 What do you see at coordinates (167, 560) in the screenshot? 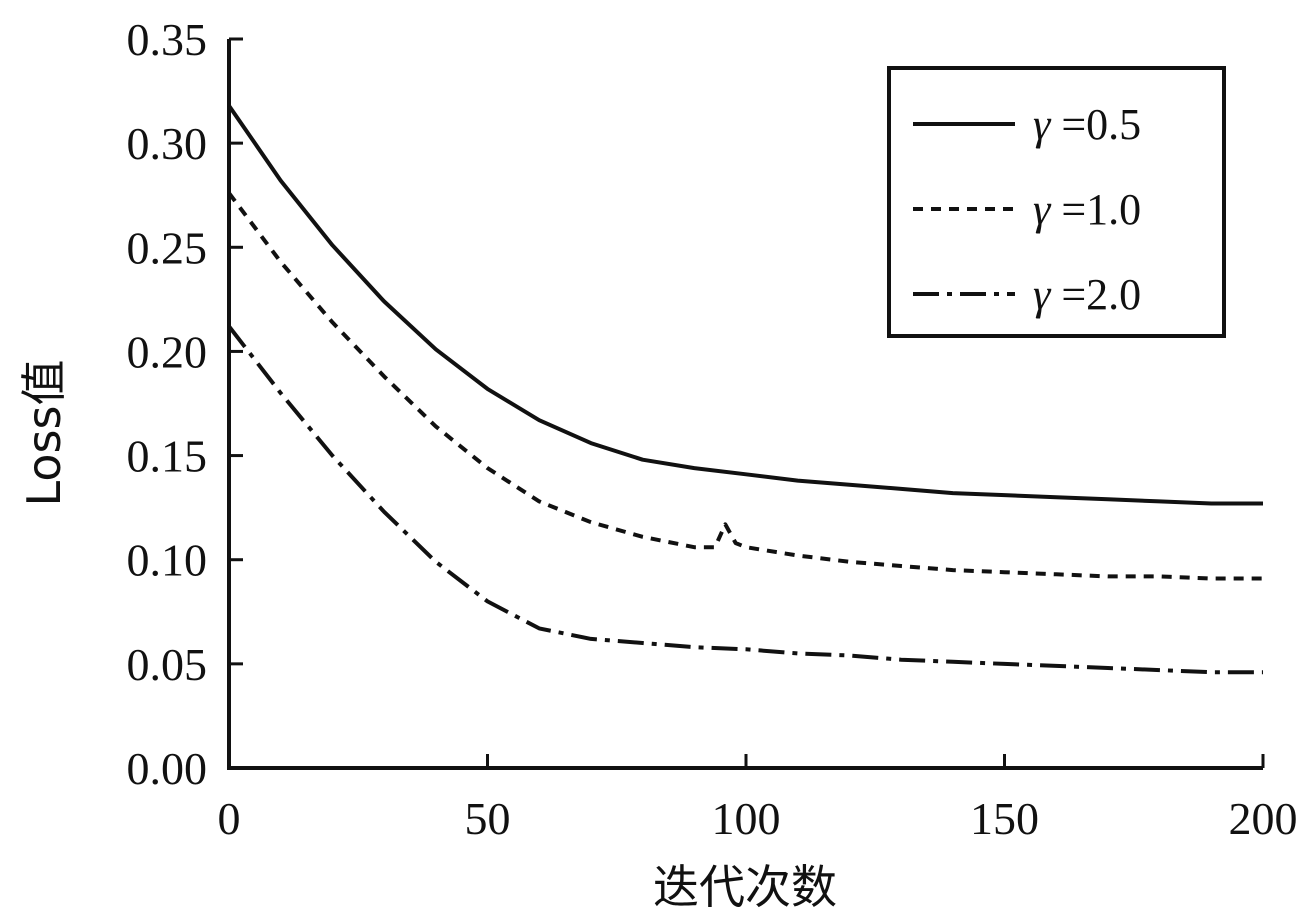
I see `y-tick-label: 0.10` at bounding box center [167, 560].